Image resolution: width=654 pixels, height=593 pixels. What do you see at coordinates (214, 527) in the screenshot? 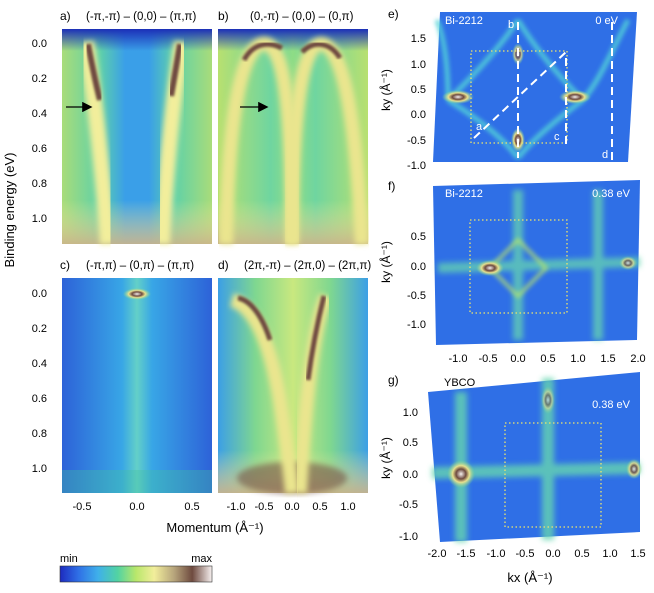
I see `left-x-axis-label: Momentum (Å⁻¹)` at bounding box center [214, 527].